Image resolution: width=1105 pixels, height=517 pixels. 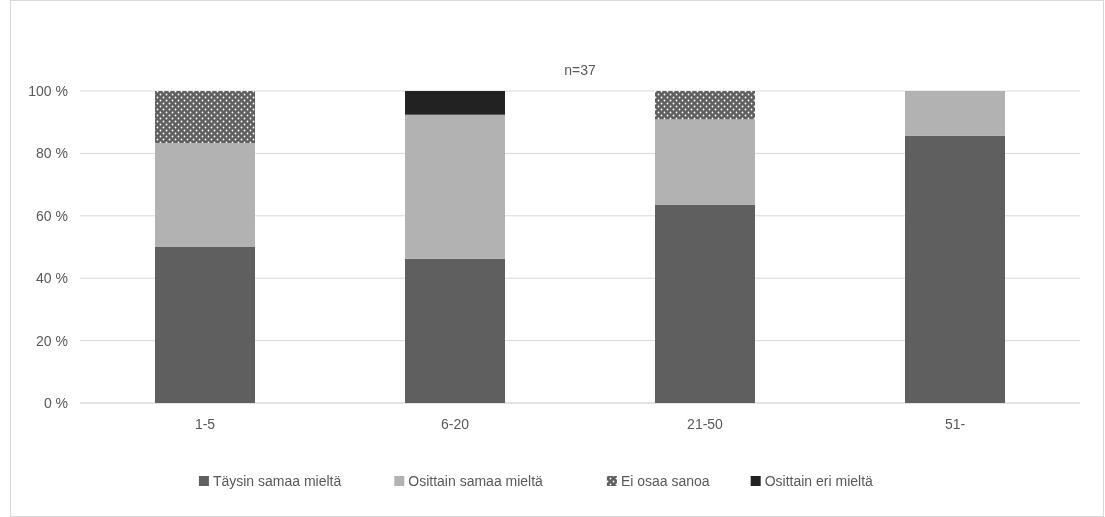 I want to click on legend-label: Osittain samaa mieltä, so click(x=476, y=481).